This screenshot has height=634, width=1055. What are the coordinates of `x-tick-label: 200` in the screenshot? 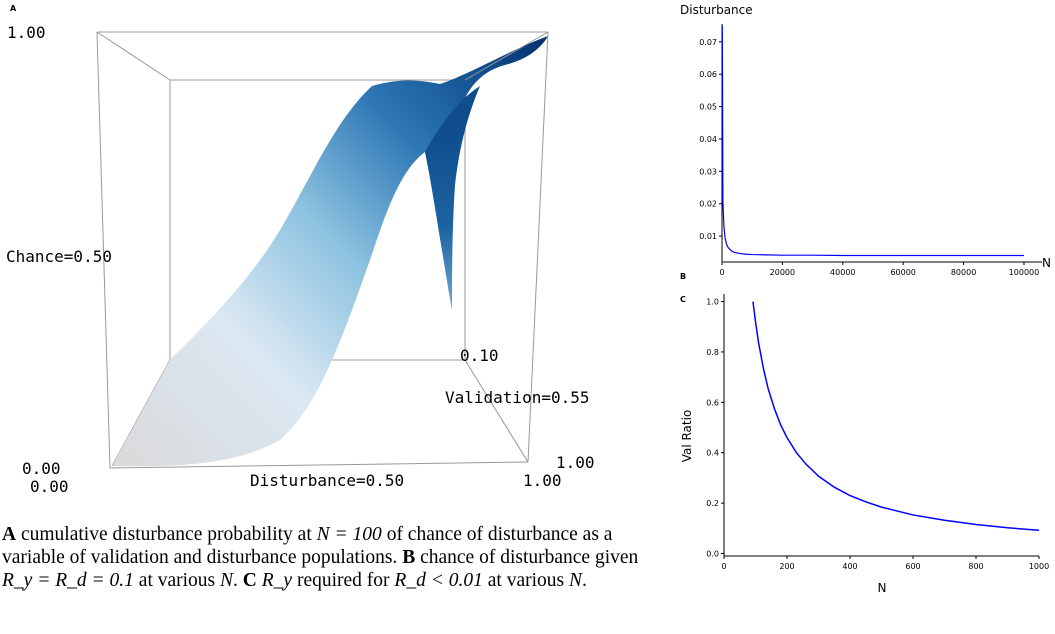 It's located at (786, 566).